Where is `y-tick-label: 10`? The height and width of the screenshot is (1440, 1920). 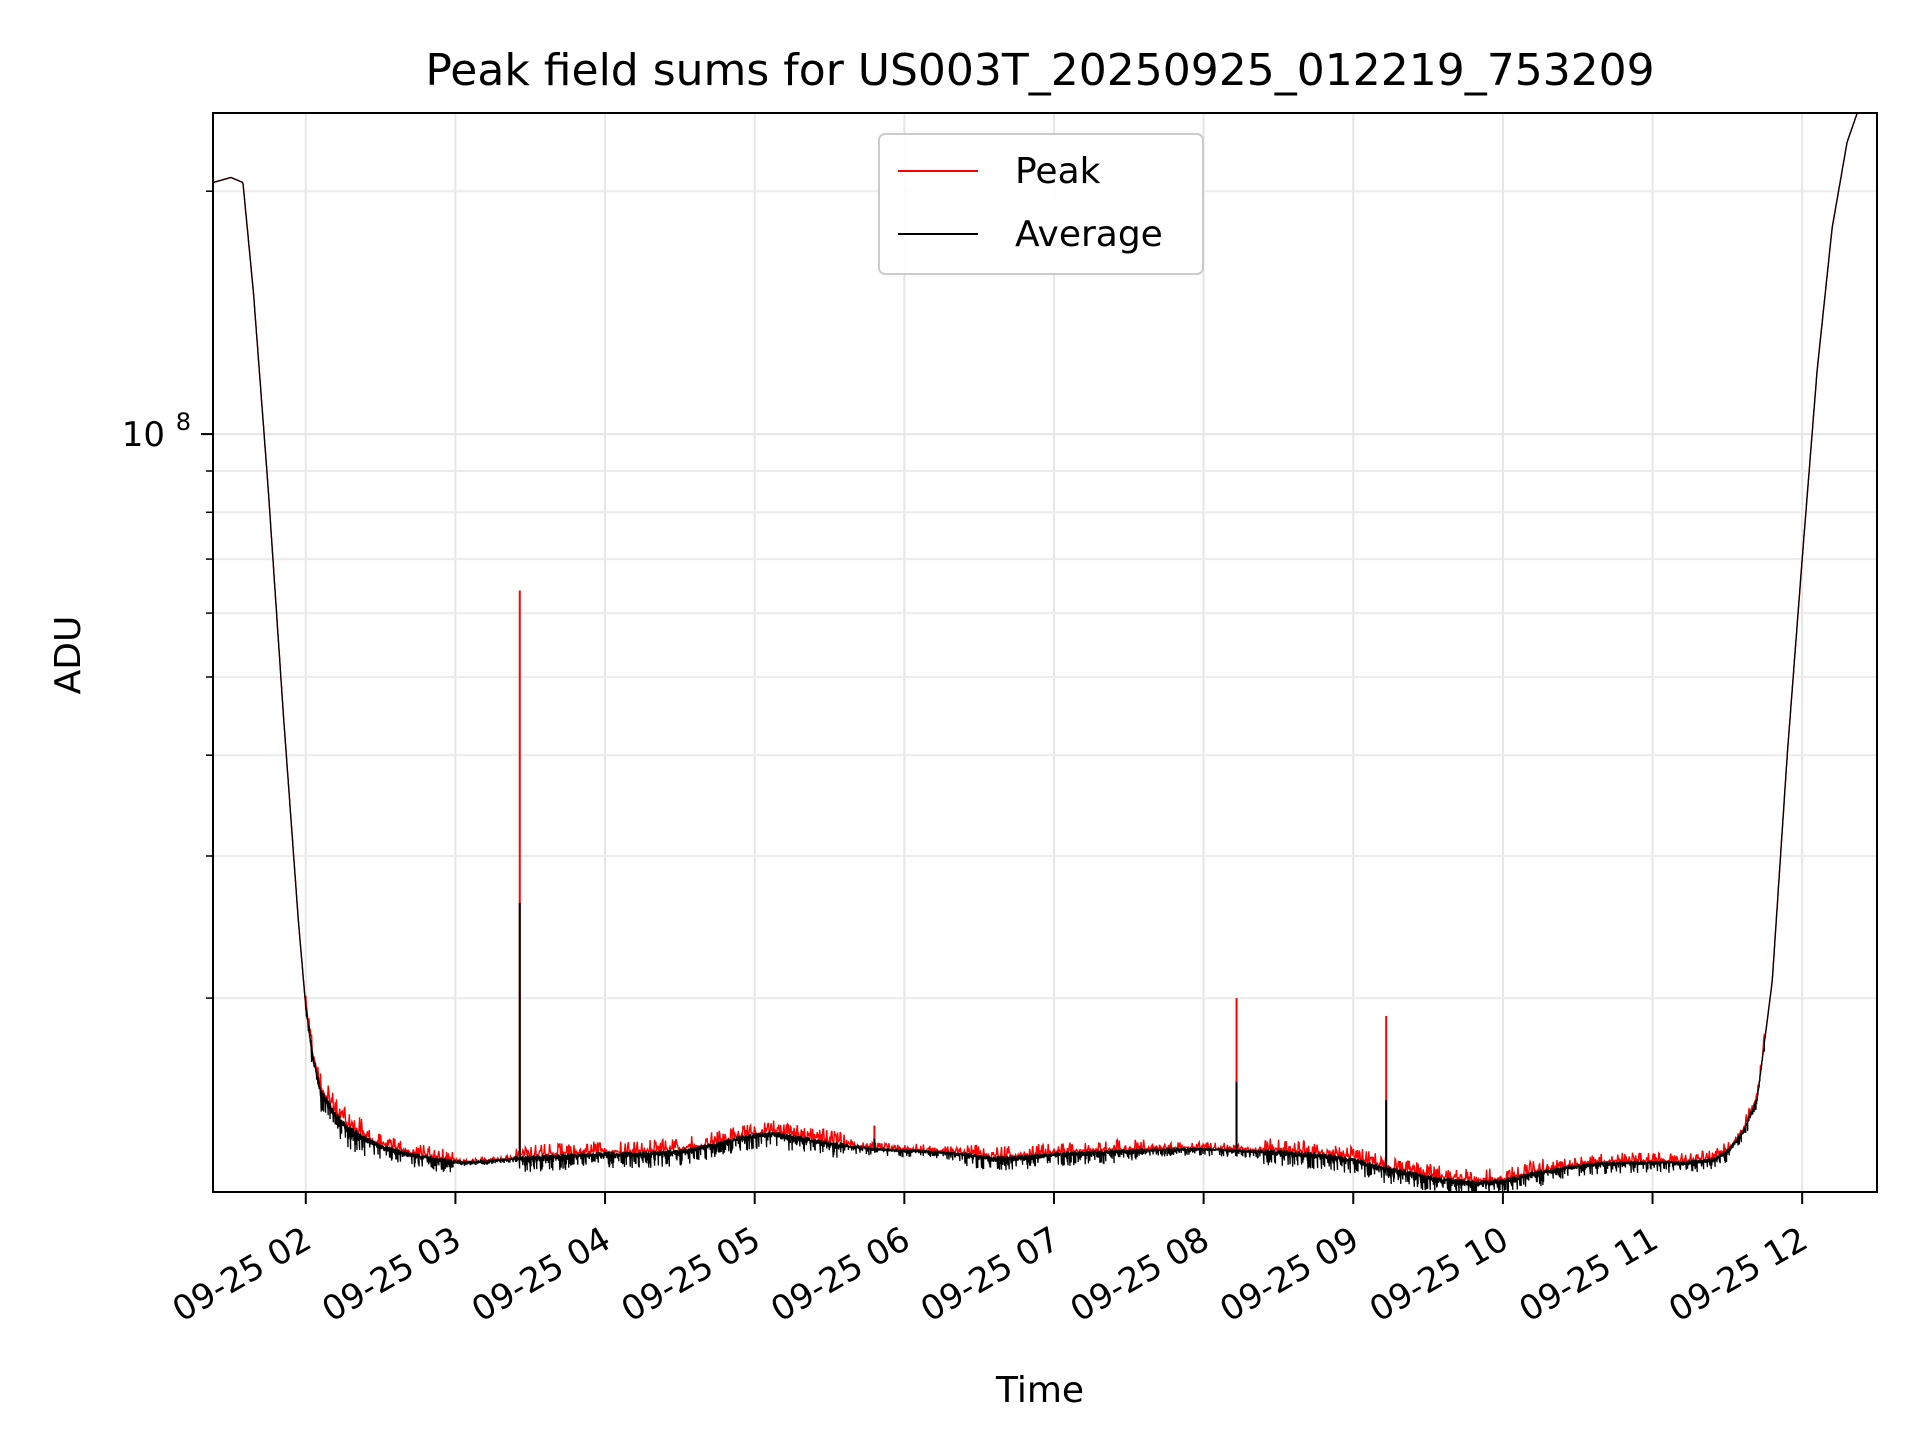 y-tick-label: 10 is located at coordinates (143, 435).